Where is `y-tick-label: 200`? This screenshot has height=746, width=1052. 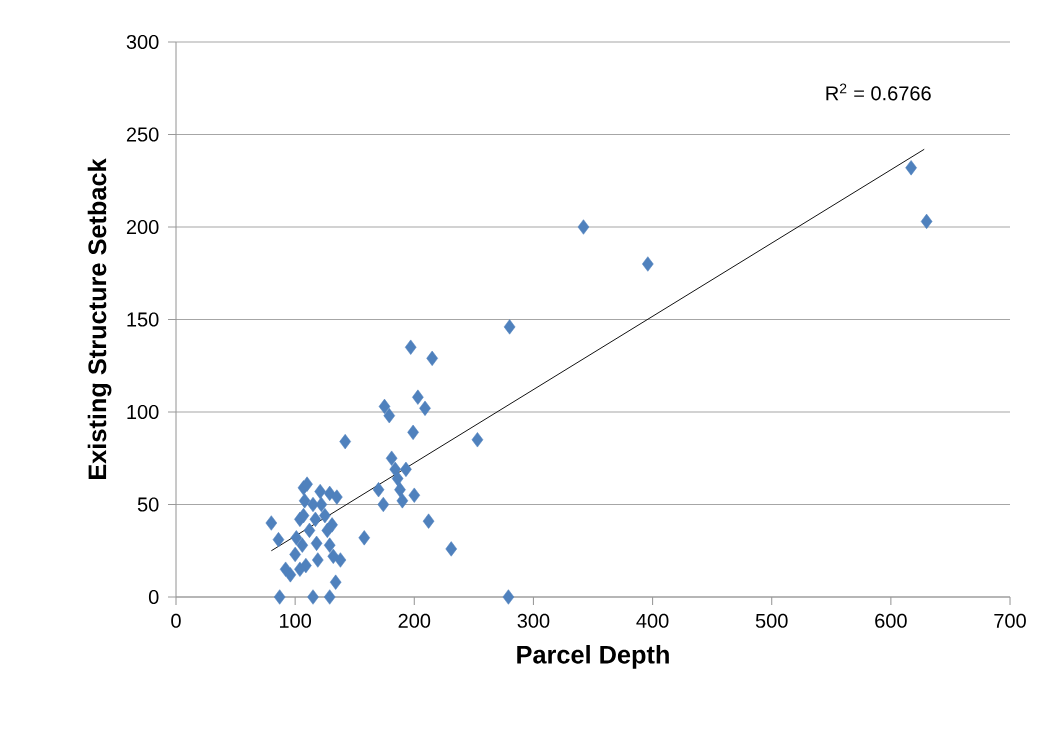
y-tick-label: 200 is located at coordinates (142, 227).